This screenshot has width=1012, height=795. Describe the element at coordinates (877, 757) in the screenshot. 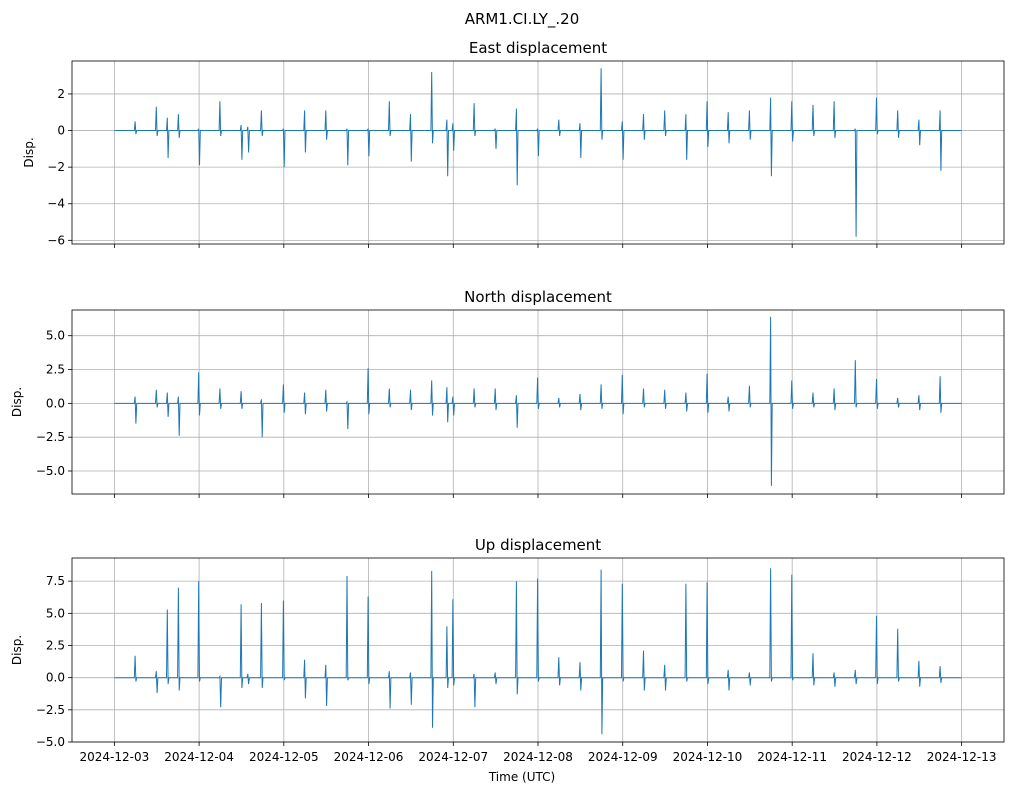

I see `x-tick-label: 2024-12-12` at that location.